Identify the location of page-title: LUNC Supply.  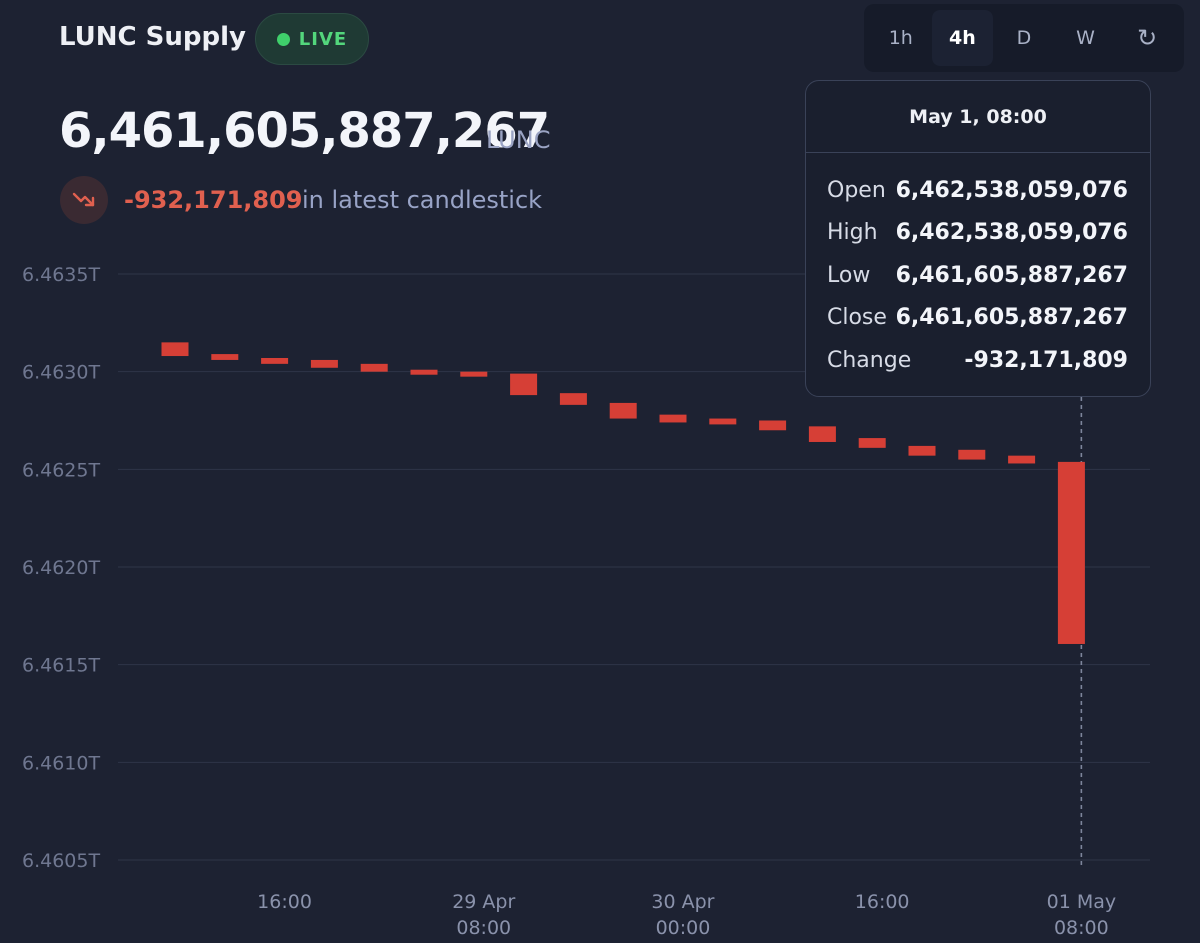
(152, 37).